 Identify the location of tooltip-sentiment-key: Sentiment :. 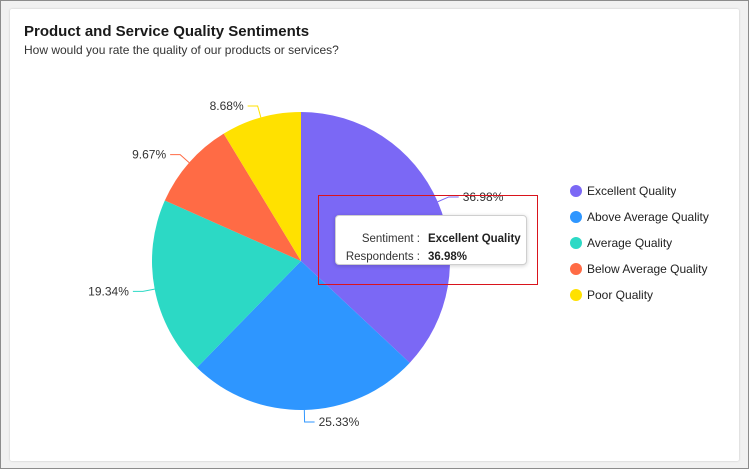
(390, 239).